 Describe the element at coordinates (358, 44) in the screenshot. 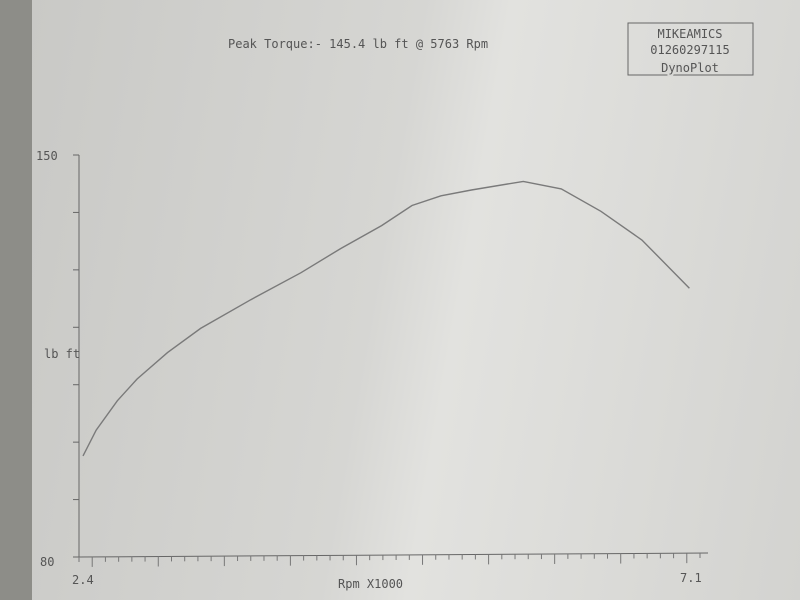

I see `peak-torque-text: Peak Torque:- 145.4 lb ft @ 5763 Rpm` at that location.